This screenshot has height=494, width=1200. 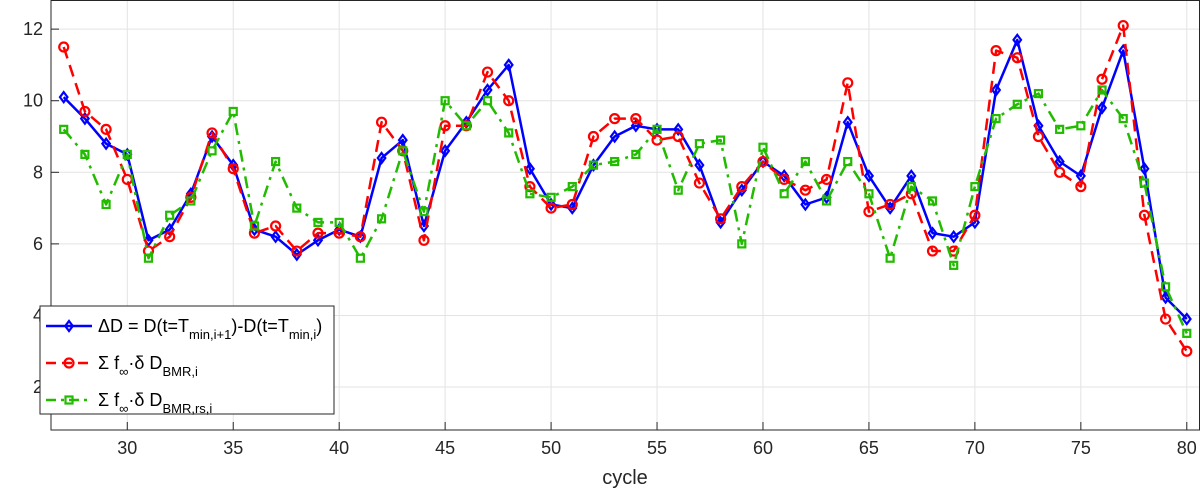 What do you see at coordinates (445, 448) in the screenshot?
I see `x-tick-label: 45` at bounding box center [445, 448].